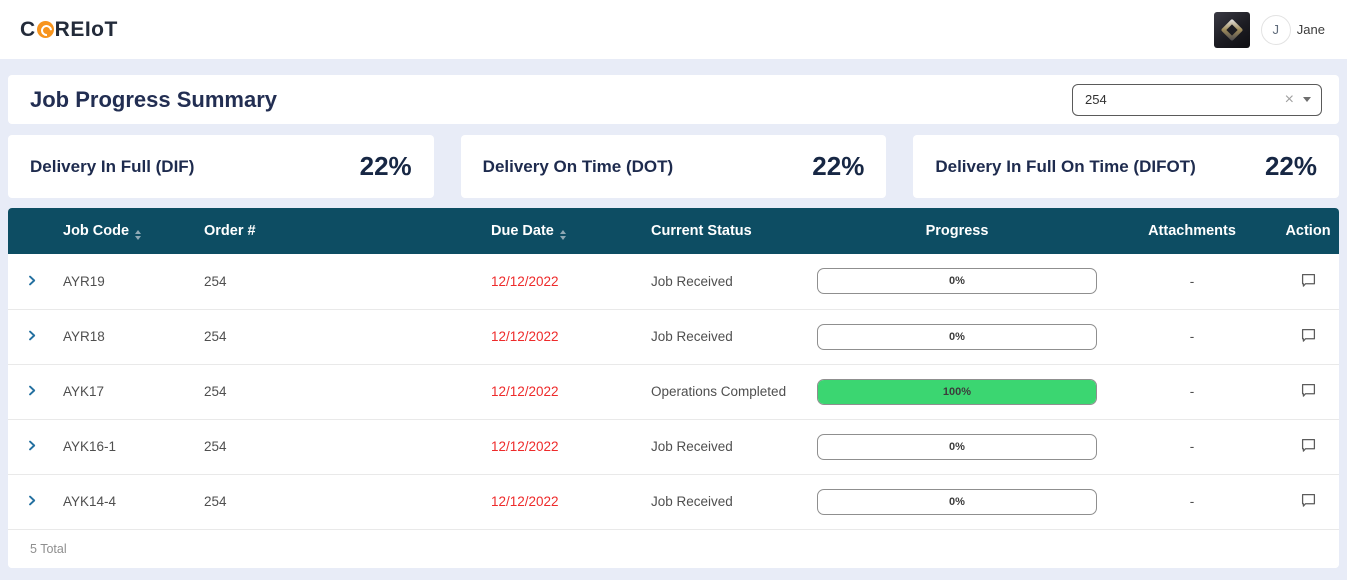  Describe the element at coordinates (1289, 99) in the screenshot. I see `clear-filter-icon: ×` at that location.